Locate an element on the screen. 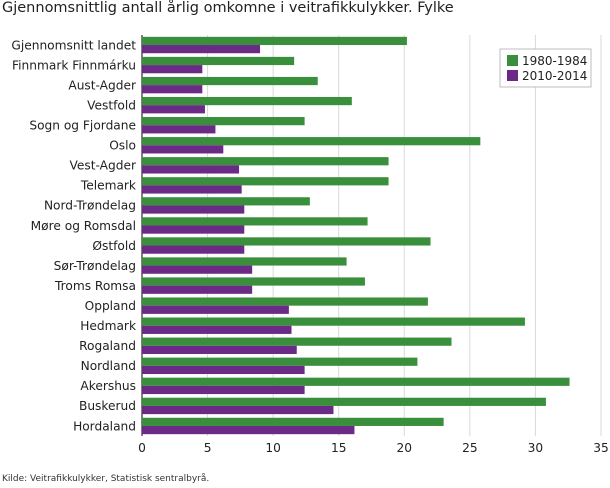  bar-2010-2014-Akershus is located at coordinates (223, 390).